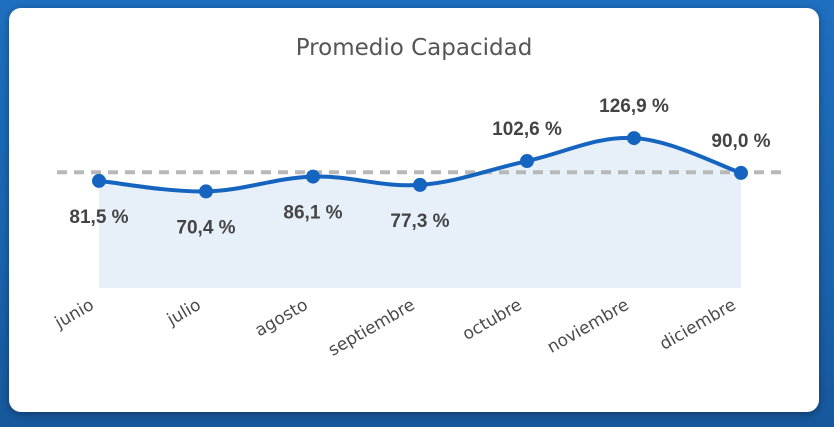 The height and width of the screenshot is (427, 834). Describe the element at coordinates (634, 138) in the screenshot. I see `data-point-noviembre` at that location.